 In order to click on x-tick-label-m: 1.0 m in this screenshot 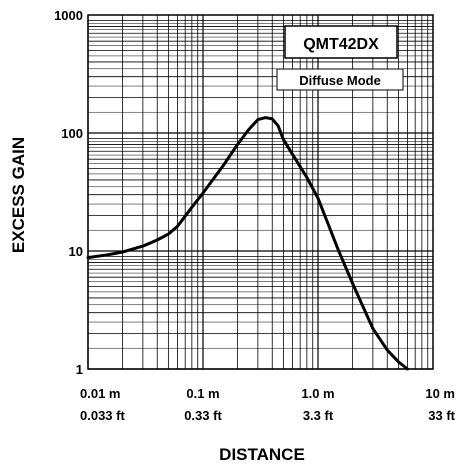, I will do `click(317, 393)`.